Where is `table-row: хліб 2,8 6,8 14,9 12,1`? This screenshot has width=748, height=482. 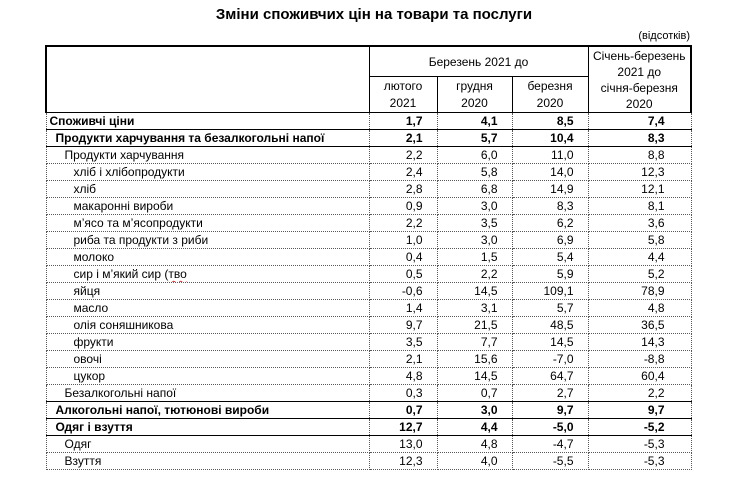 table-row: хліб 2,8 6,8 14,9 12,1 is located at coordinates (368, 189).